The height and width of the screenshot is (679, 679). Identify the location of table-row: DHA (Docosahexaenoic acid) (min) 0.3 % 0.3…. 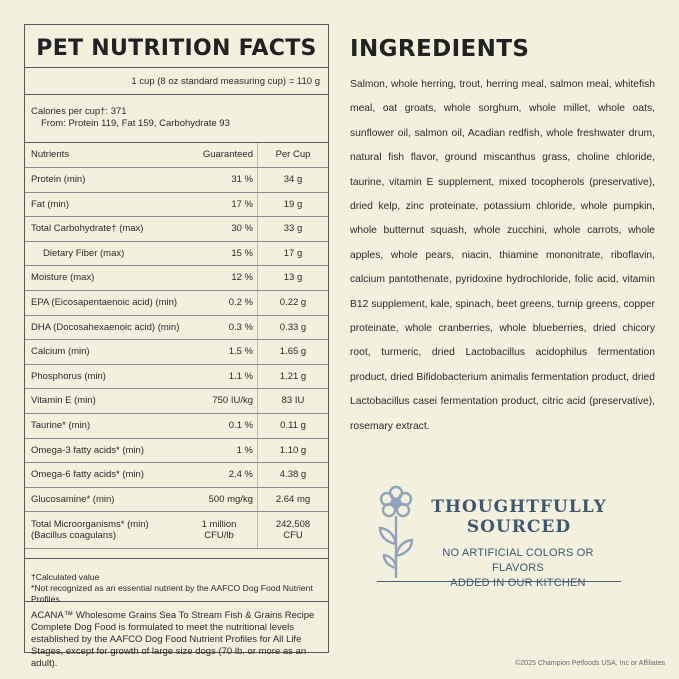
(176, 328).